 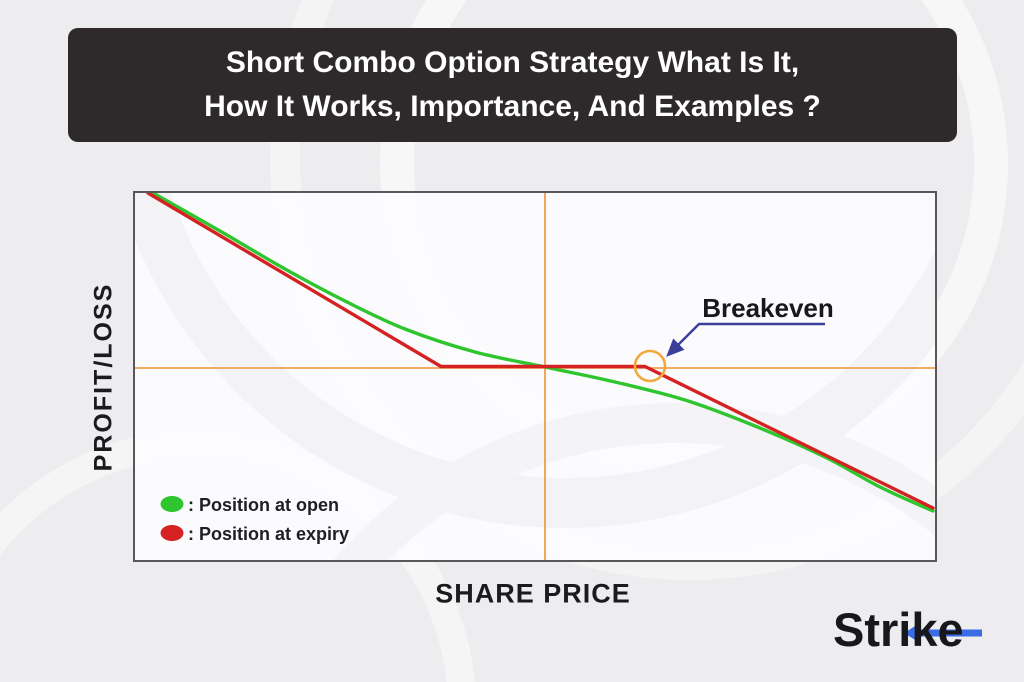 What do you see at coordinates (268, 534) in the screenshot?
I see `legend-label-expiry: : Position at expiry` at bounding box center [268, 534].